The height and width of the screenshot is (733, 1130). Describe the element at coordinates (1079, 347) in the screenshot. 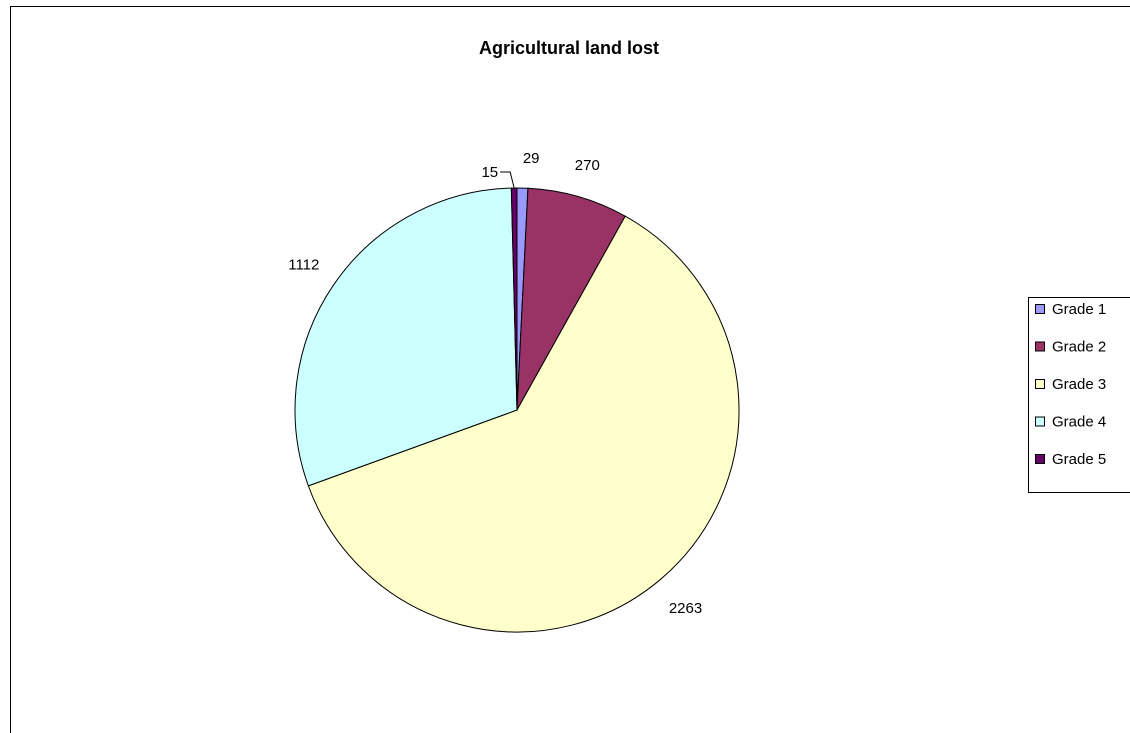

I see `legend-label-grade-2: Grade 2` at that location.